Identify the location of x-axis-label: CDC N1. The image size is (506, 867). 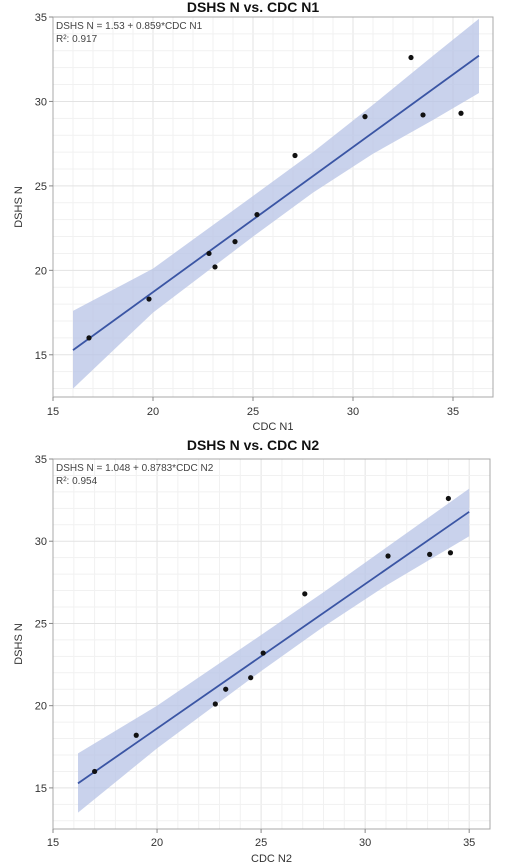
(273, 427).